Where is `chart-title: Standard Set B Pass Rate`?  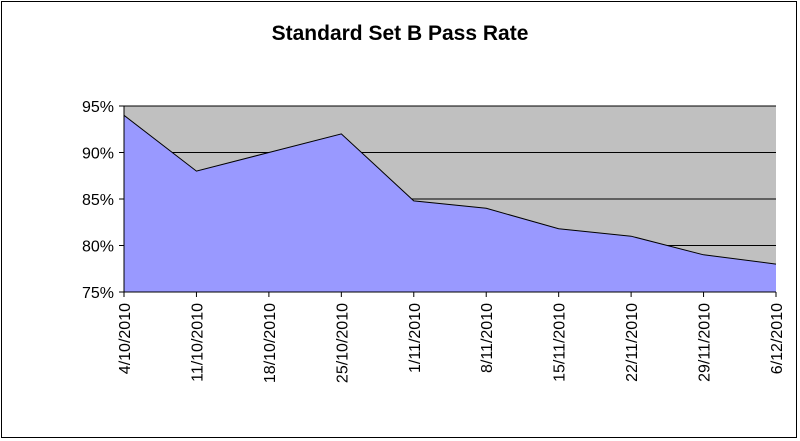
chart-title: Standard Set B Pass Rate is located at coordinates (400, 33).